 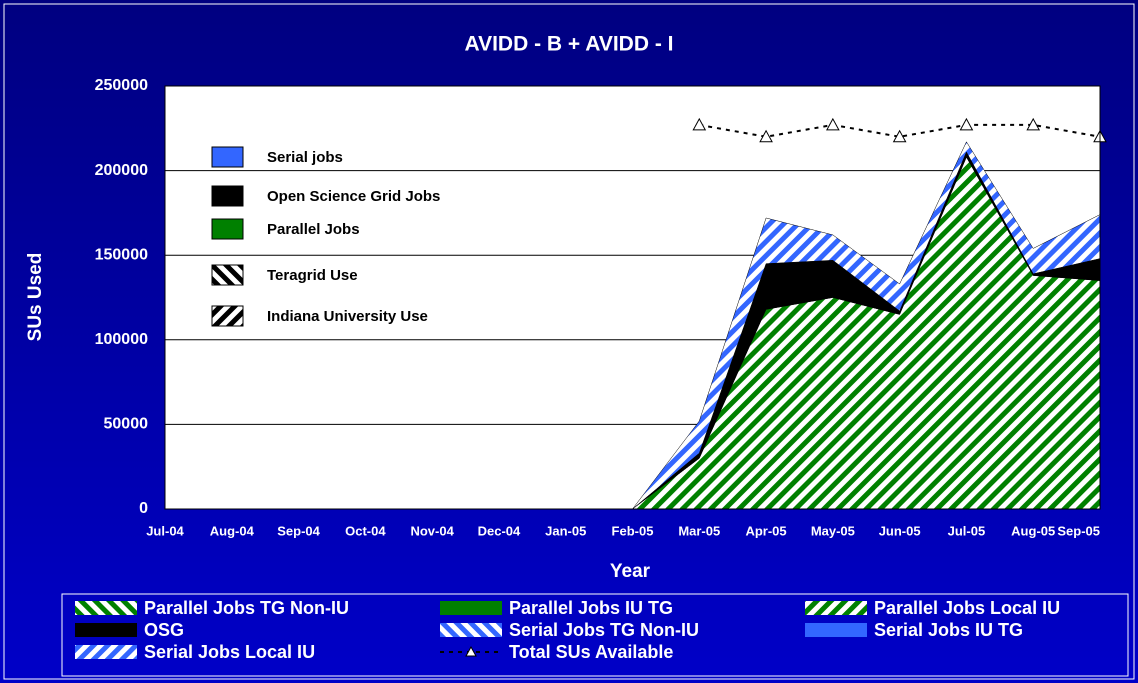 I want to click on x-tick-label: Jul-04, so click(x=165, y=530).